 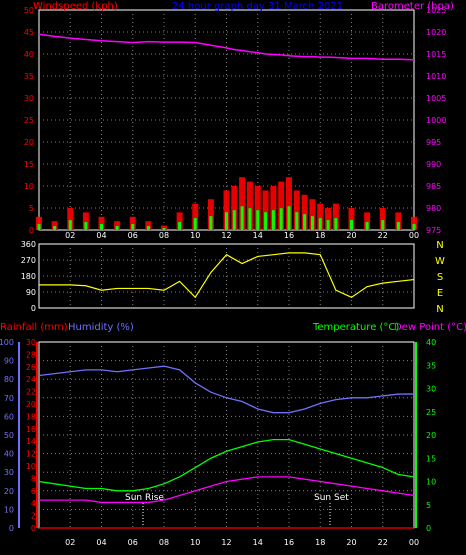 I want to click on time-label-upper: 20, so click(x=351, y=235).